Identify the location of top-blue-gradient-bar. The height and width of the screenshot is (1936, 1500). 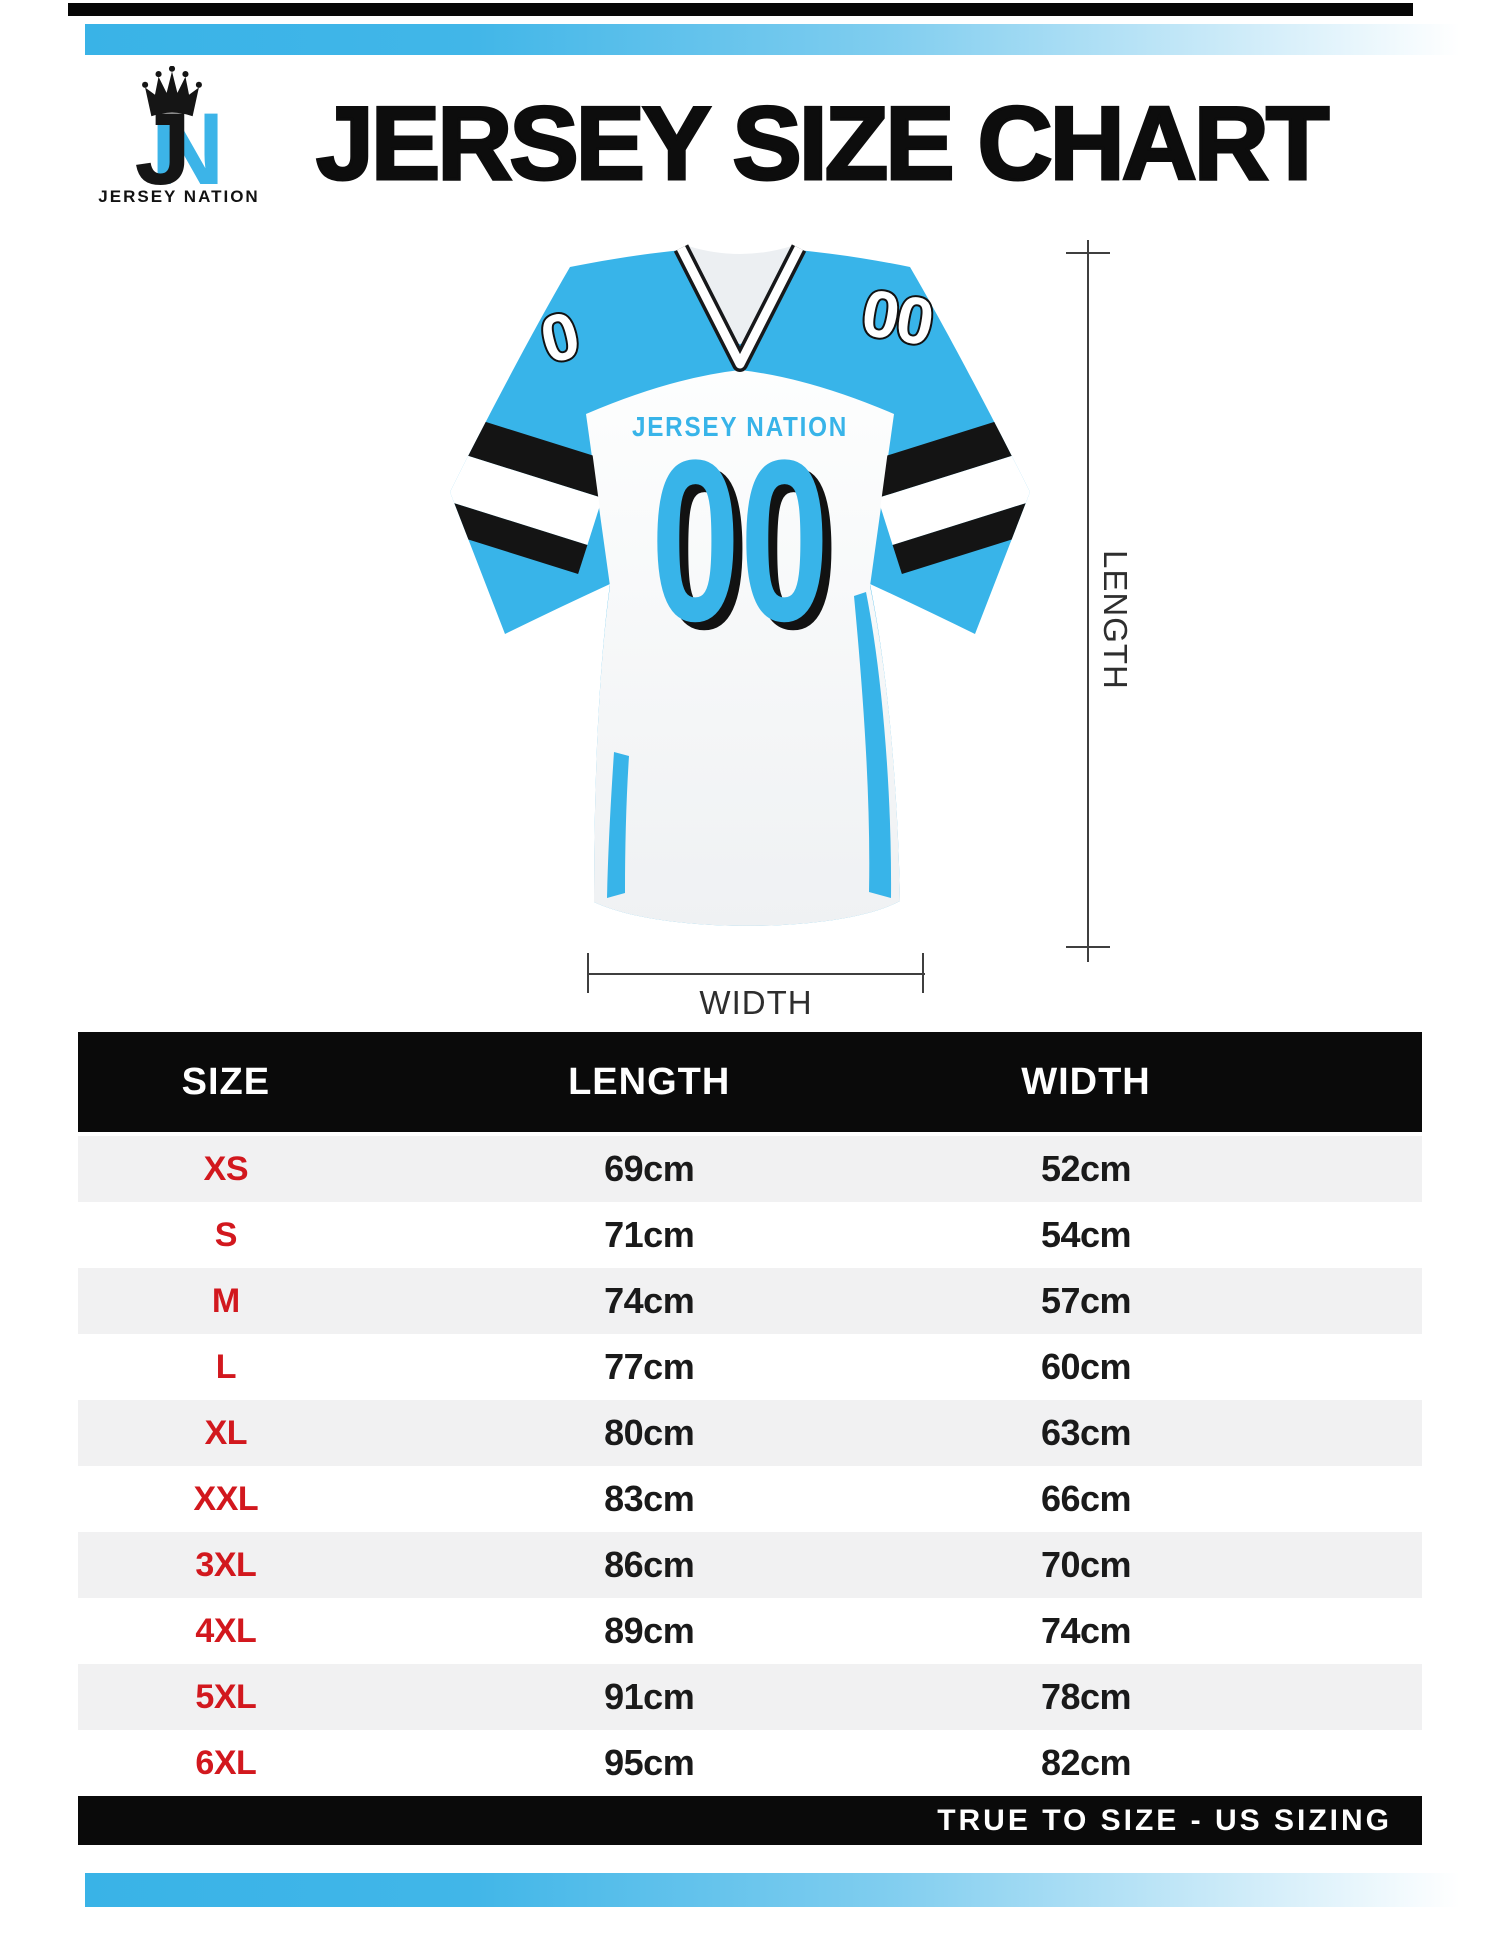
(772, 39).